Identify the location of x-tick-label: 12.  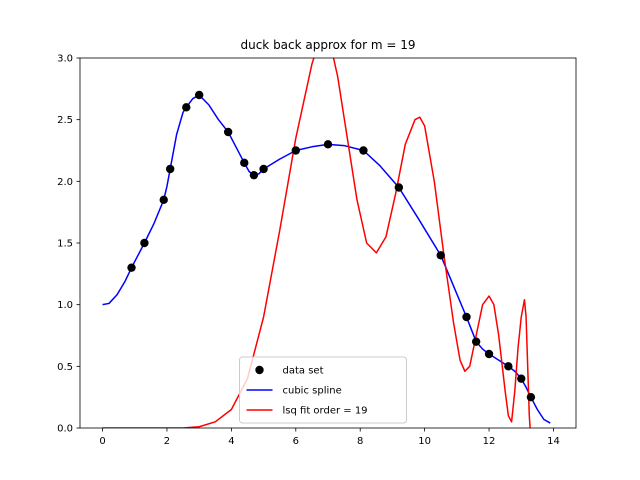
(489, 441).